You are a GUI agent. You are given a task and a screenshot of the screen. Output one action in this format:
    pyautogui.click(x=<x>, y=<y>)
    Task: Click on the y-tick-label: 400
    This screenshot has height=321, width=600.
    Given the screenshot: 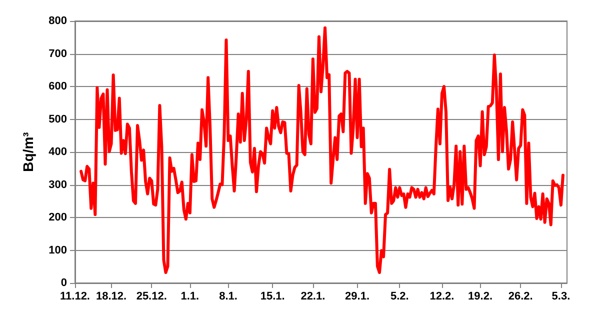 What is the action you would take?
    pyautogui.click(x=57, y=152)
    